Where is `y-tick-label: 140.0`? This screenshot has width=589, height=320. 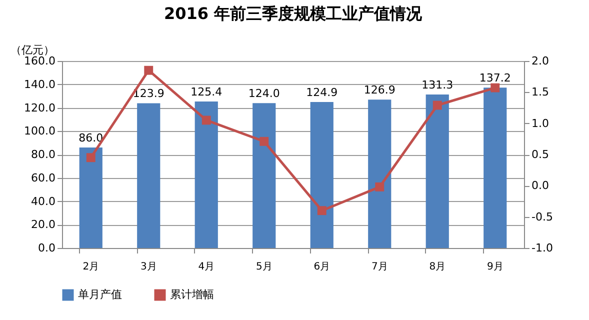
y-tick-label: 140.0 is located at coordinates (40, 84).